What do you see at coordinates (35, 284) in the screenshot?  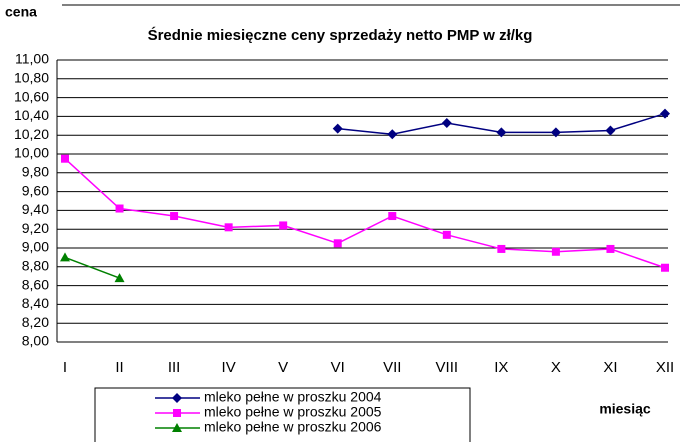 I see `y-tick-label: 8,60` at bounding box center [35, 284].